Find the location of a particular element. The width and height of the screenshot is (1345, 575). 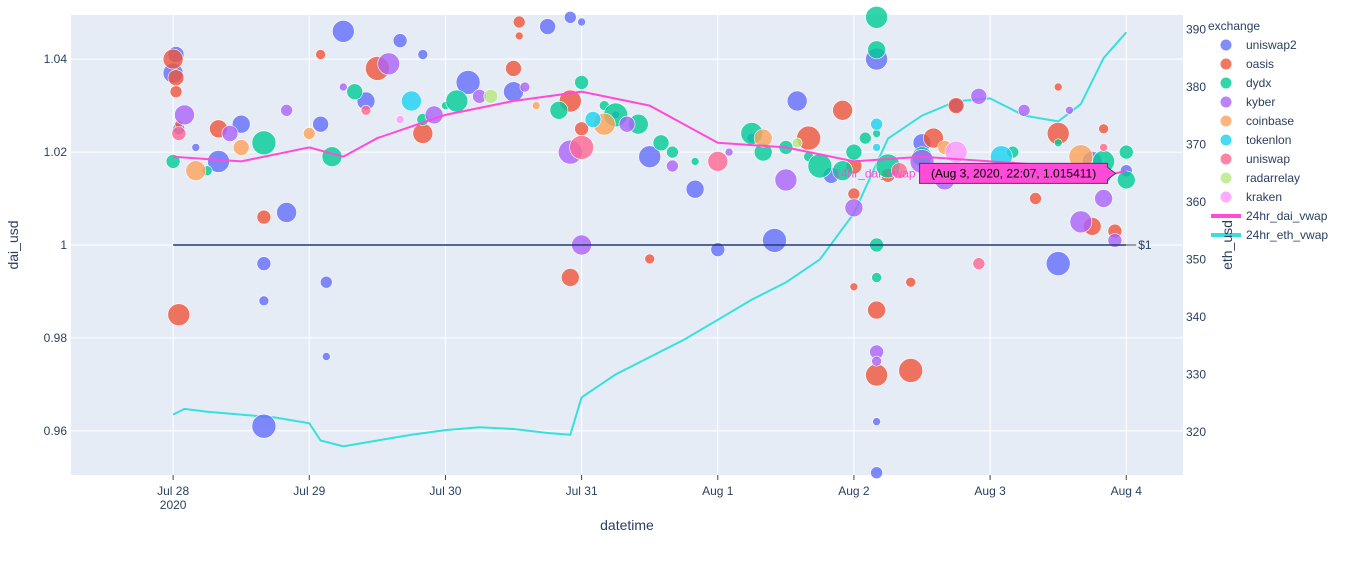

legend-item-coinbase: coinbase is located at coordinates (1257, 121).